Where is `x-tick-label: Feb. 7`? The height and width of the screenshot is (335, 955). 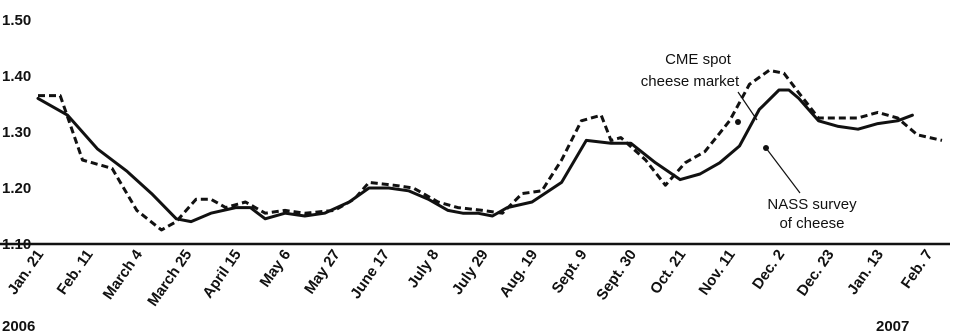
x-tick-label: Feb. 7 is located at coordinates (917, 269).